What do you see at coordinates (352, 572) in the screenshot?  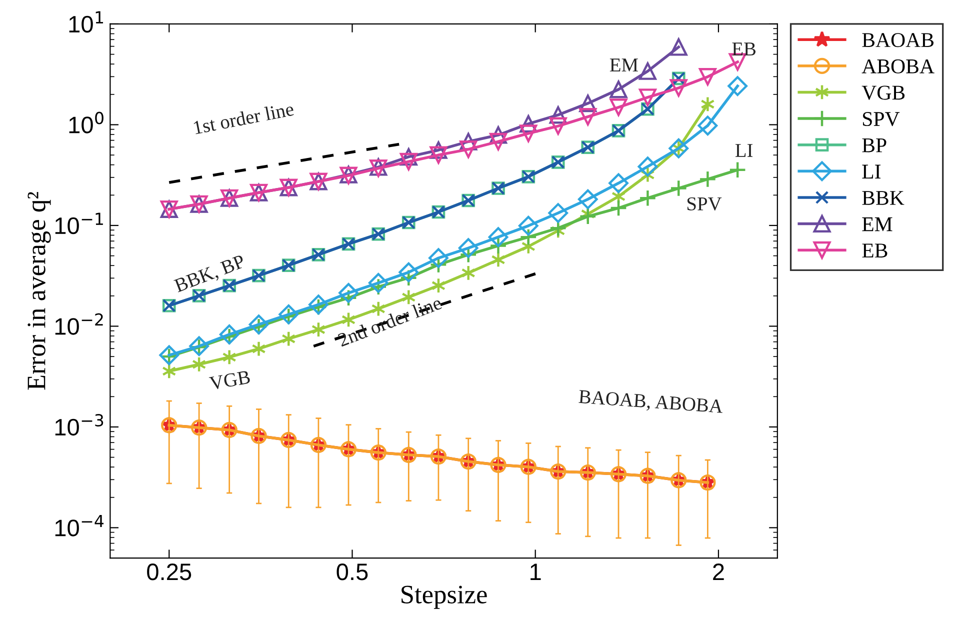 I see `x-tick-label: 0.5` at bounding box center [352, 572].